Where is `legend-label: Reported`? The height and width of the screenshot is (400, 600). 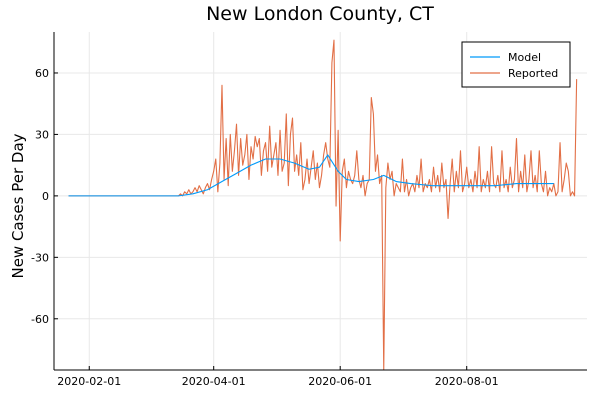
legend-label: Reported is located at coordinates (533, 73).